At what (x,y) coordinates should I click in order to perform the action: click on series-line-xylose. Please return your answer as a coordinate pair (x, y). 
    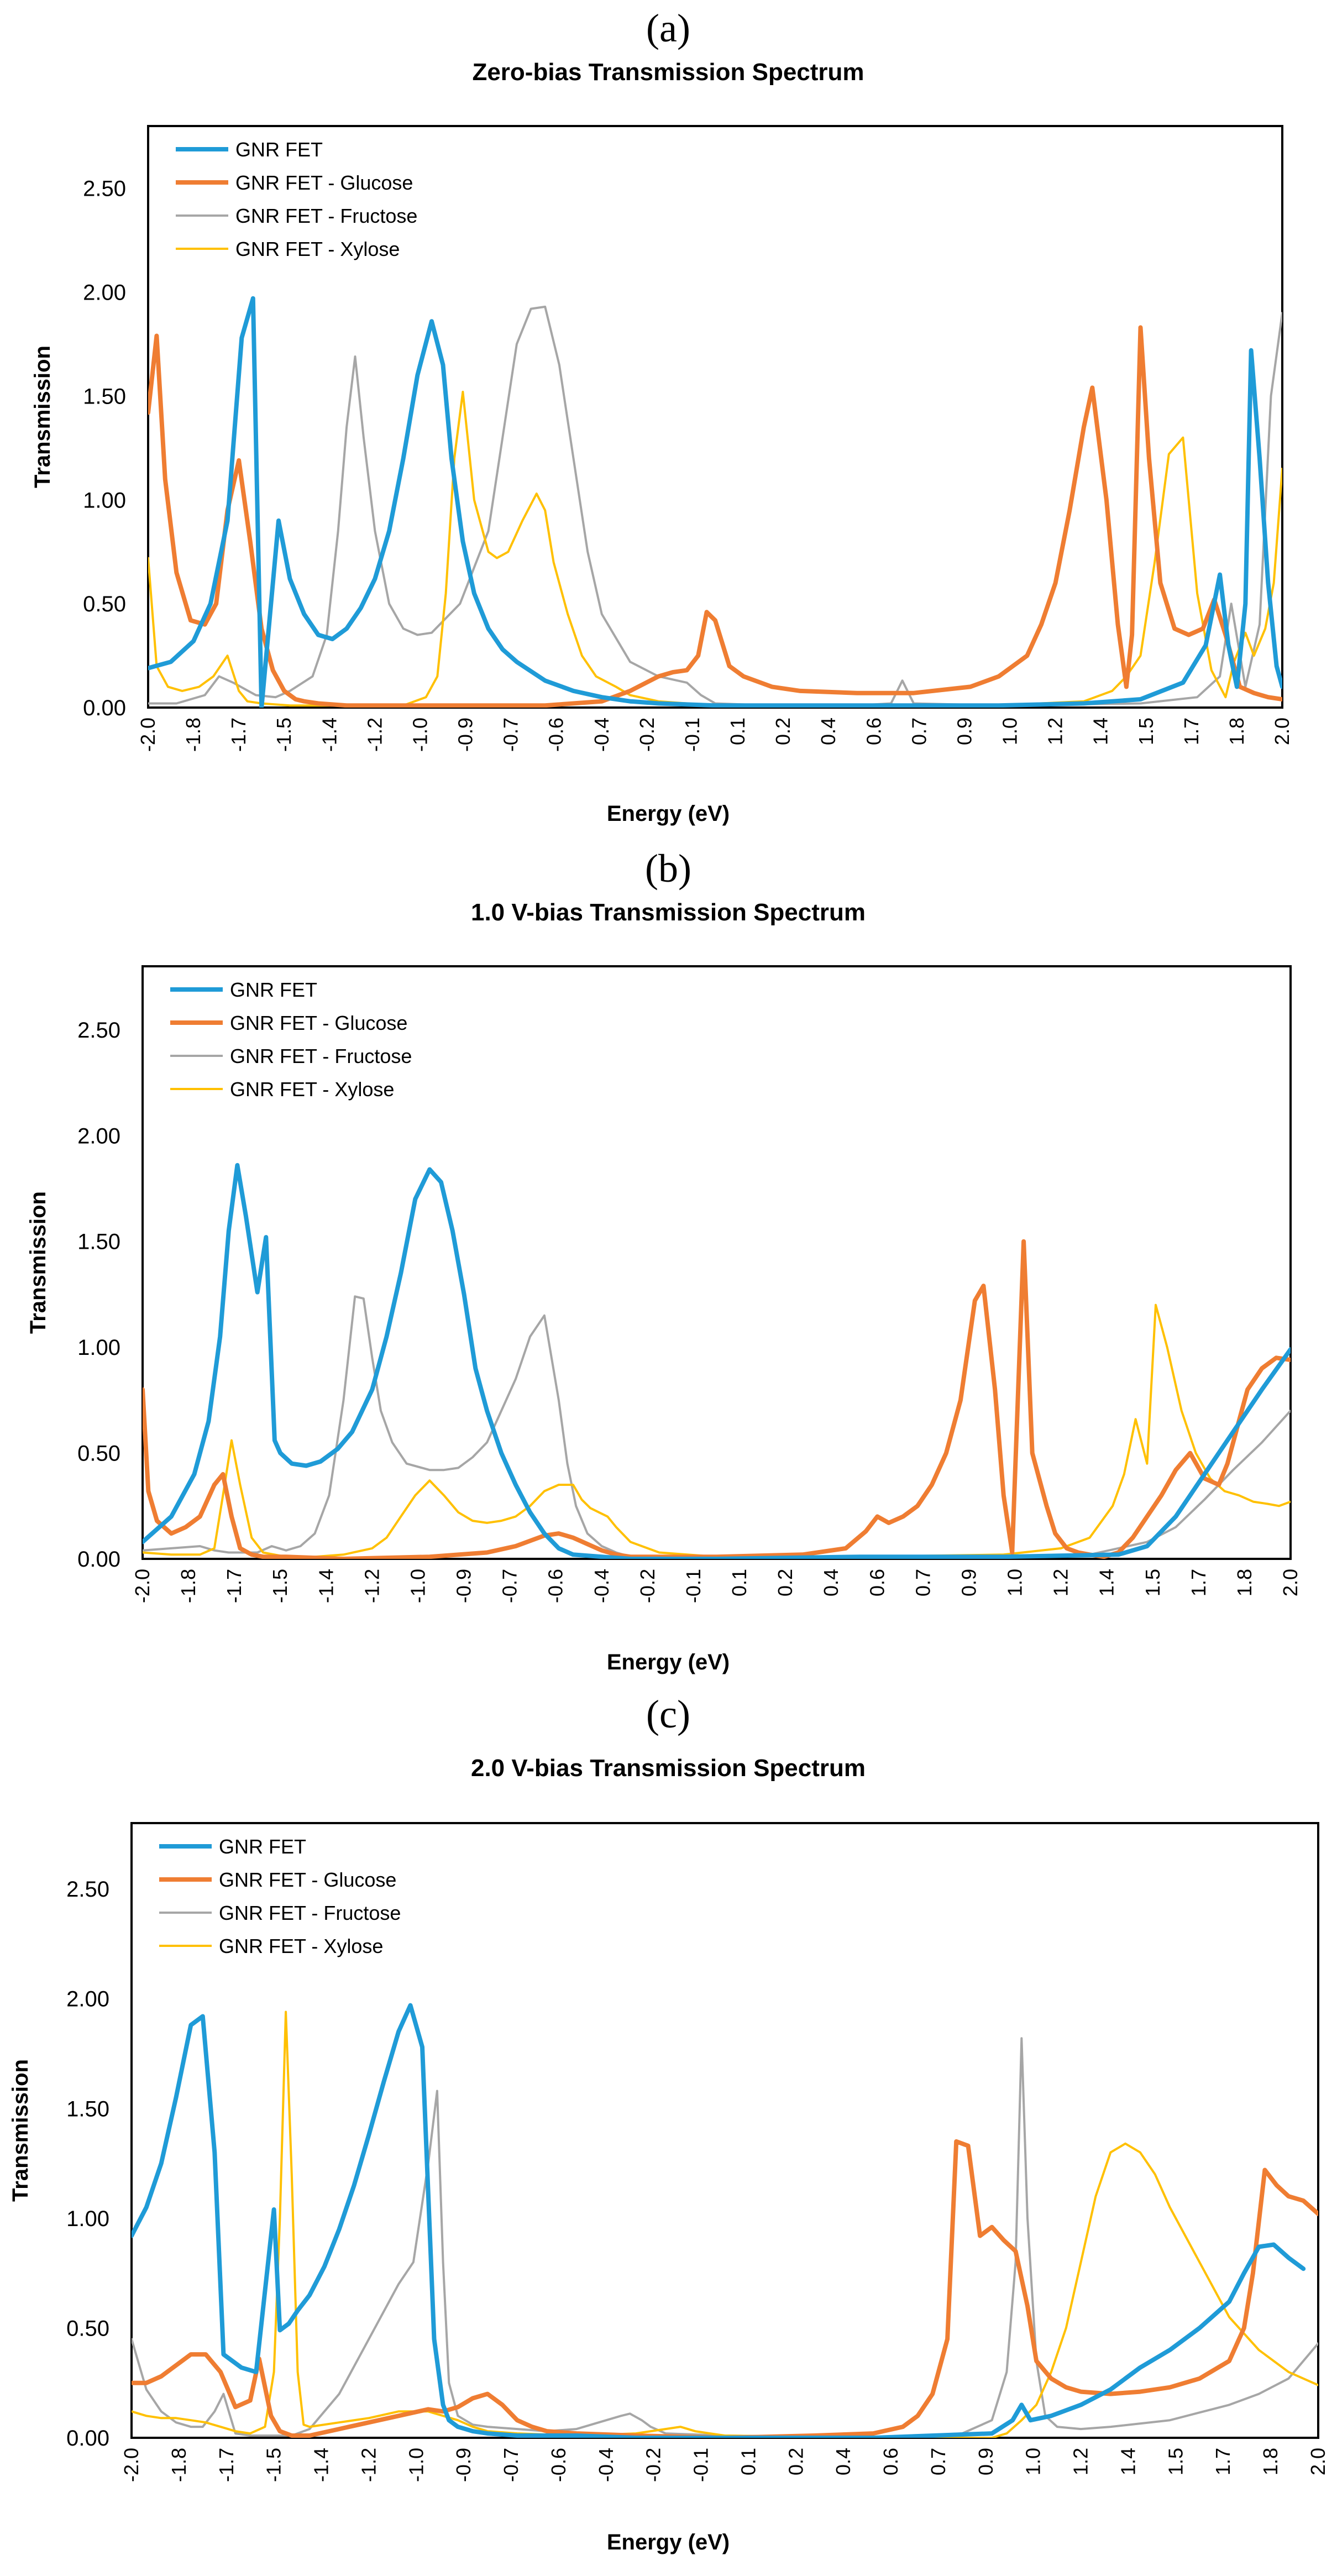
    Looking at the image, I should click on (715, 548).